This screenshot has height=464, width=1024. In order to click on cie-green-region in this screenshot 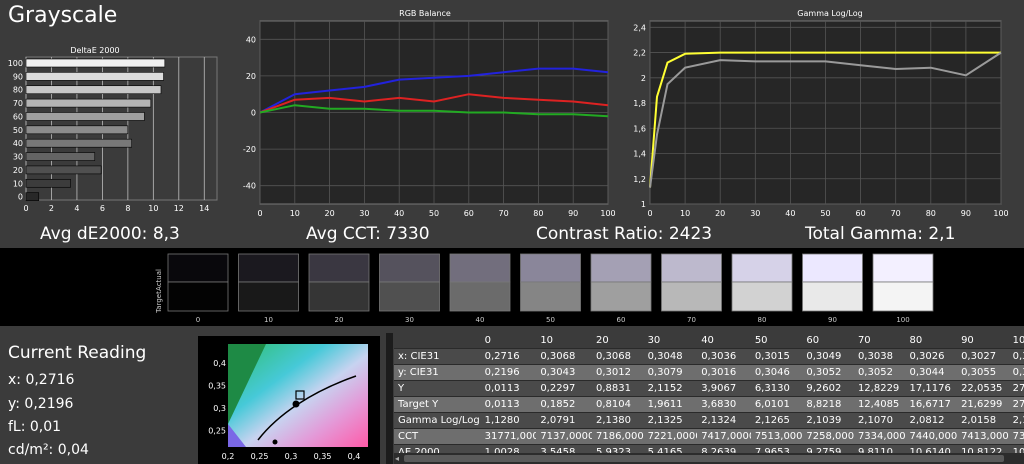, I will do `click(247, 384)`.